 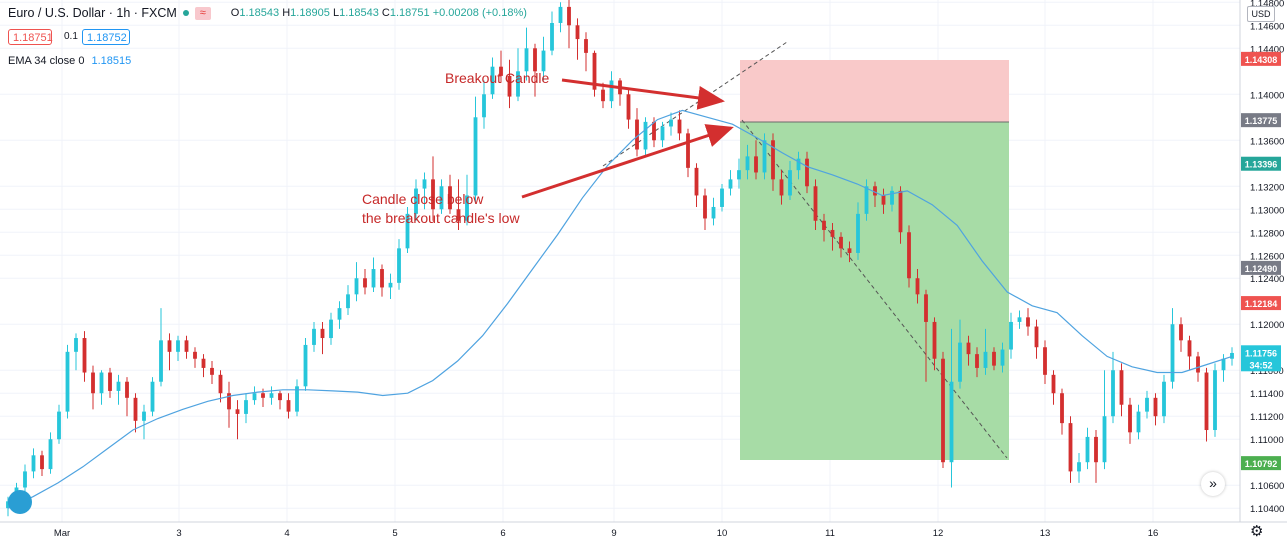 What do you see at coordinates (1267, 95) in the screenshot?
I see `price-axis-label: 1.14000` at bounding box center [1267, 95].